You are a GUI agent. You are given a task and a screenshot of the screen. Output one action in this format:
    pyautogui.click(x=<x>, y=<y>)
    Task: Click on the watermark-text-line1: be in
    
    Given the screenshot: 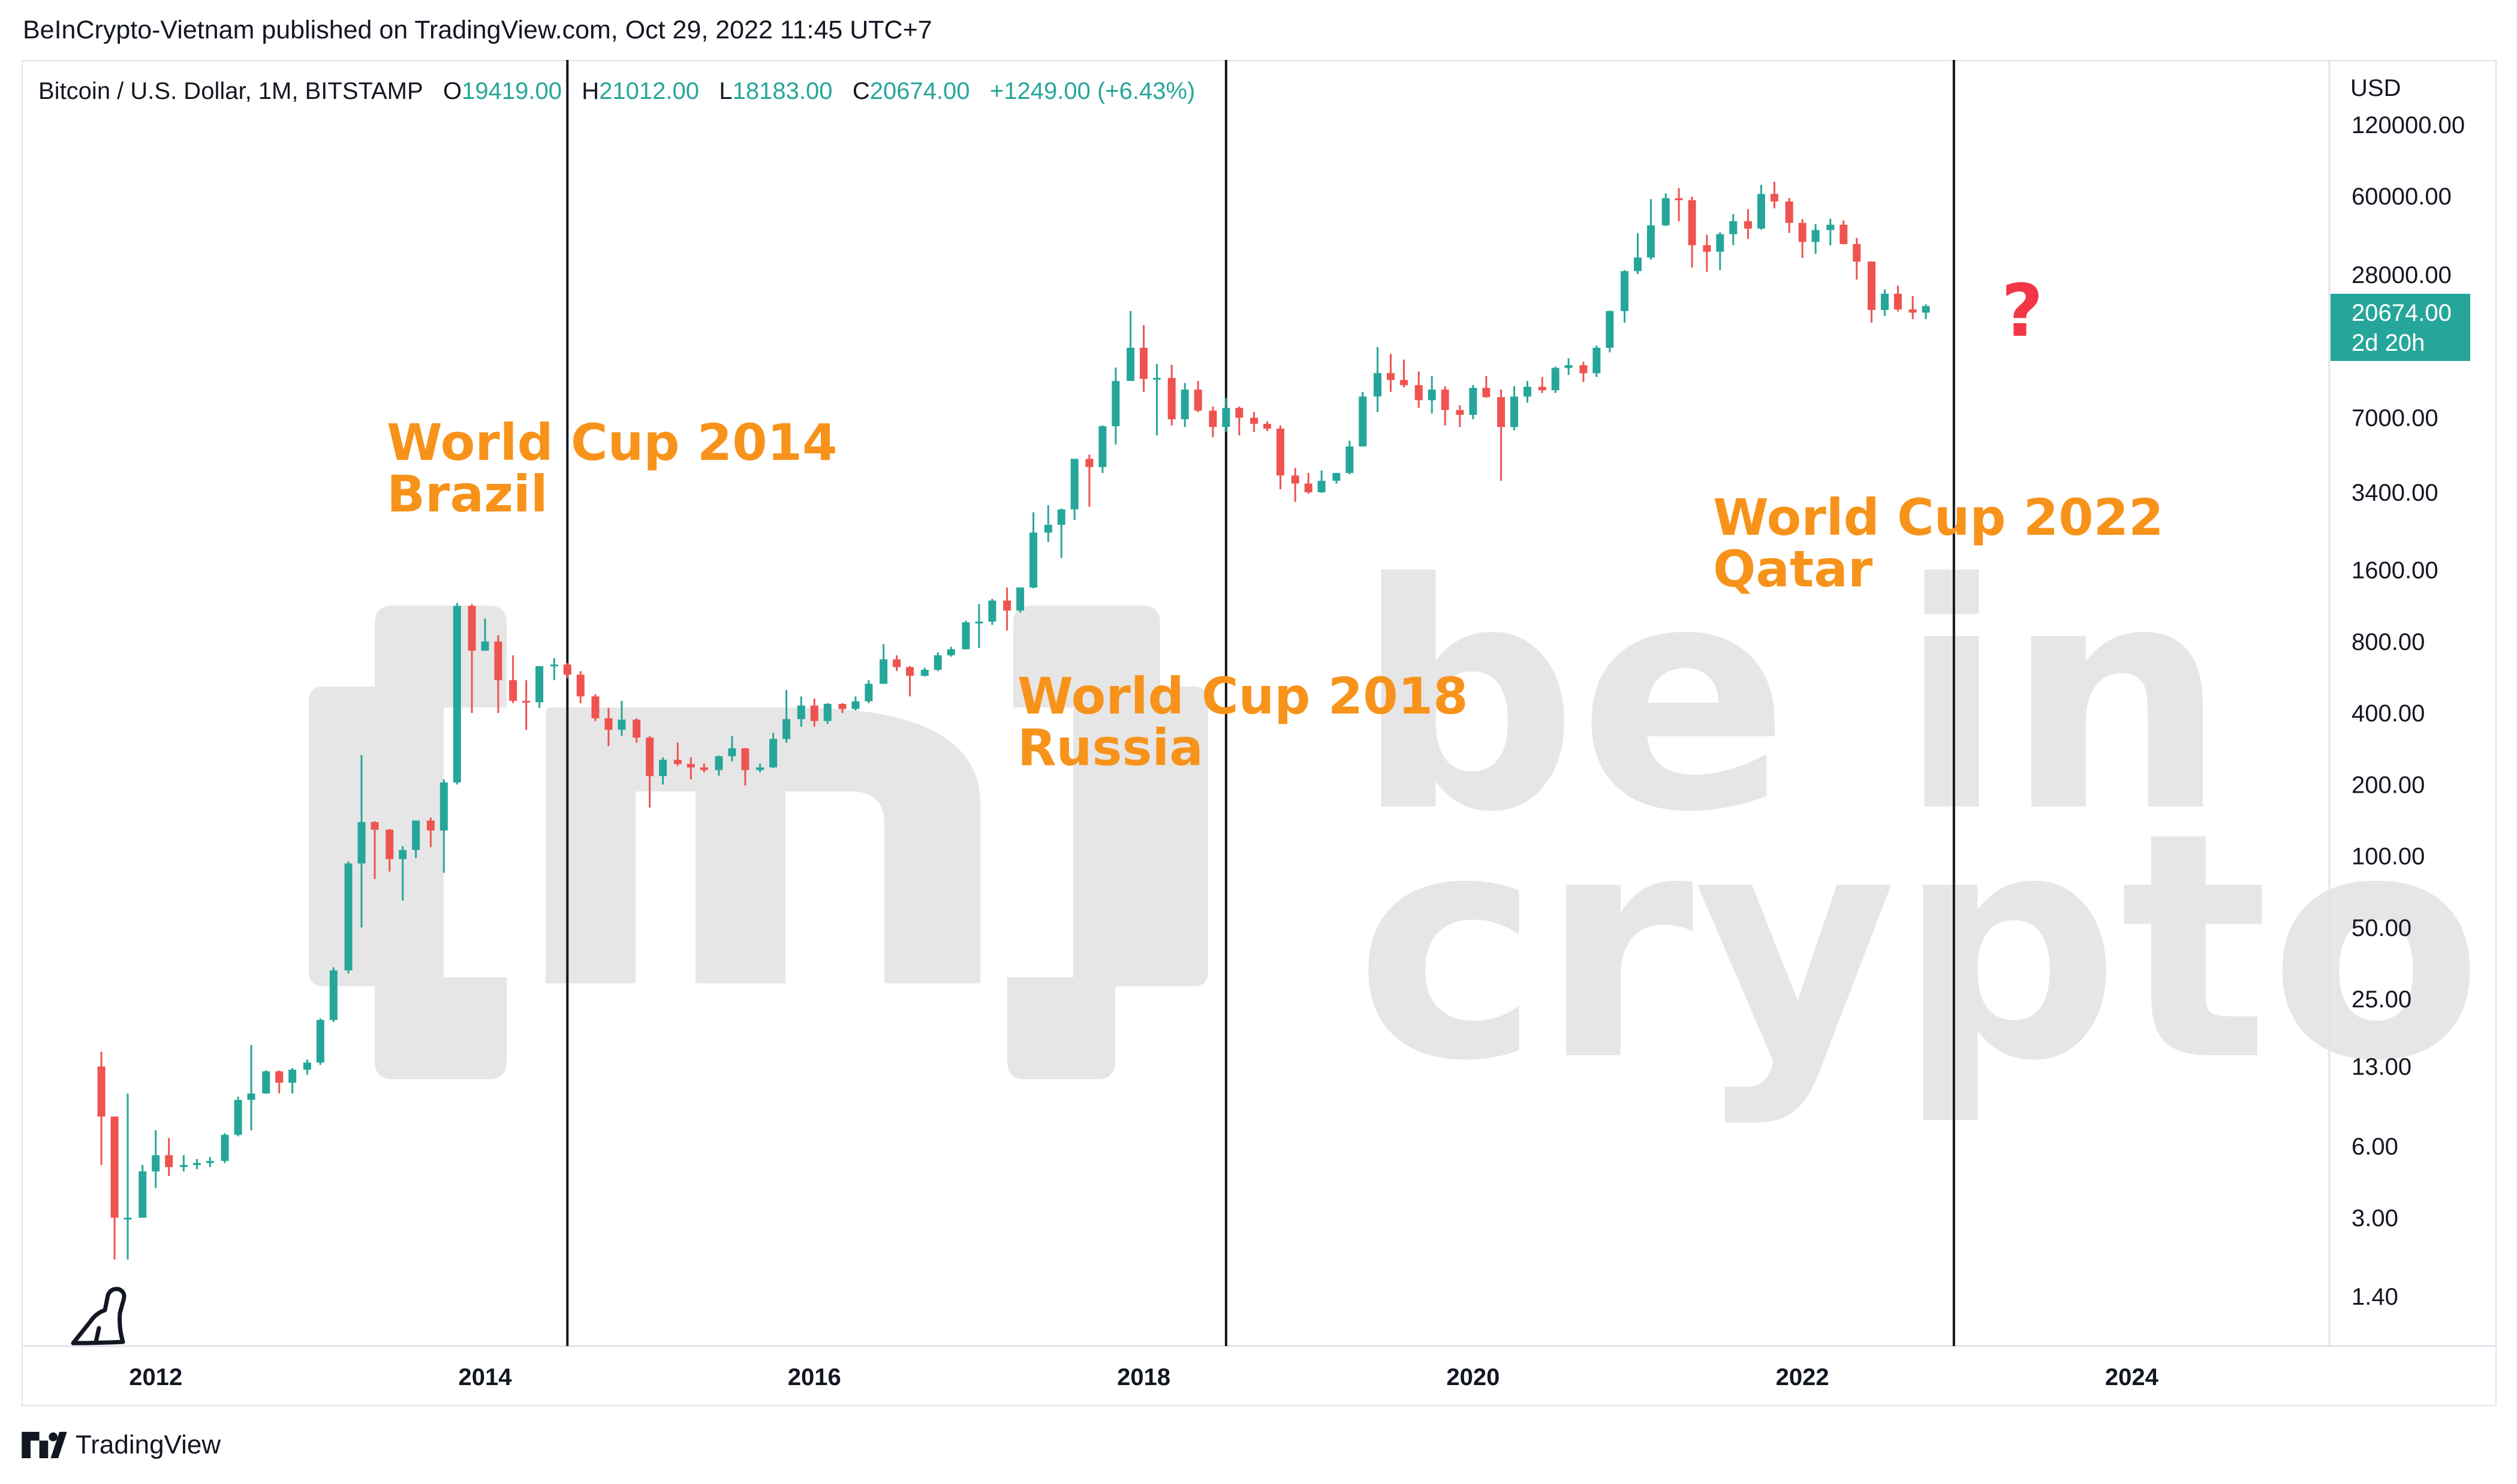 What is the action you would take?
    pyautogui.click(x=1791, y=698)
    